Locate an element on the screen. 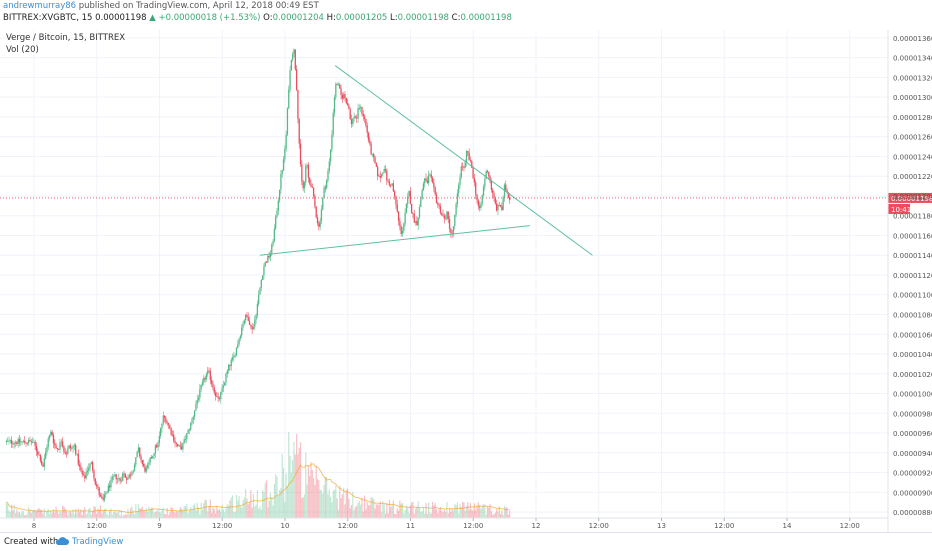  trendlines is located at coordinates (426, 160).